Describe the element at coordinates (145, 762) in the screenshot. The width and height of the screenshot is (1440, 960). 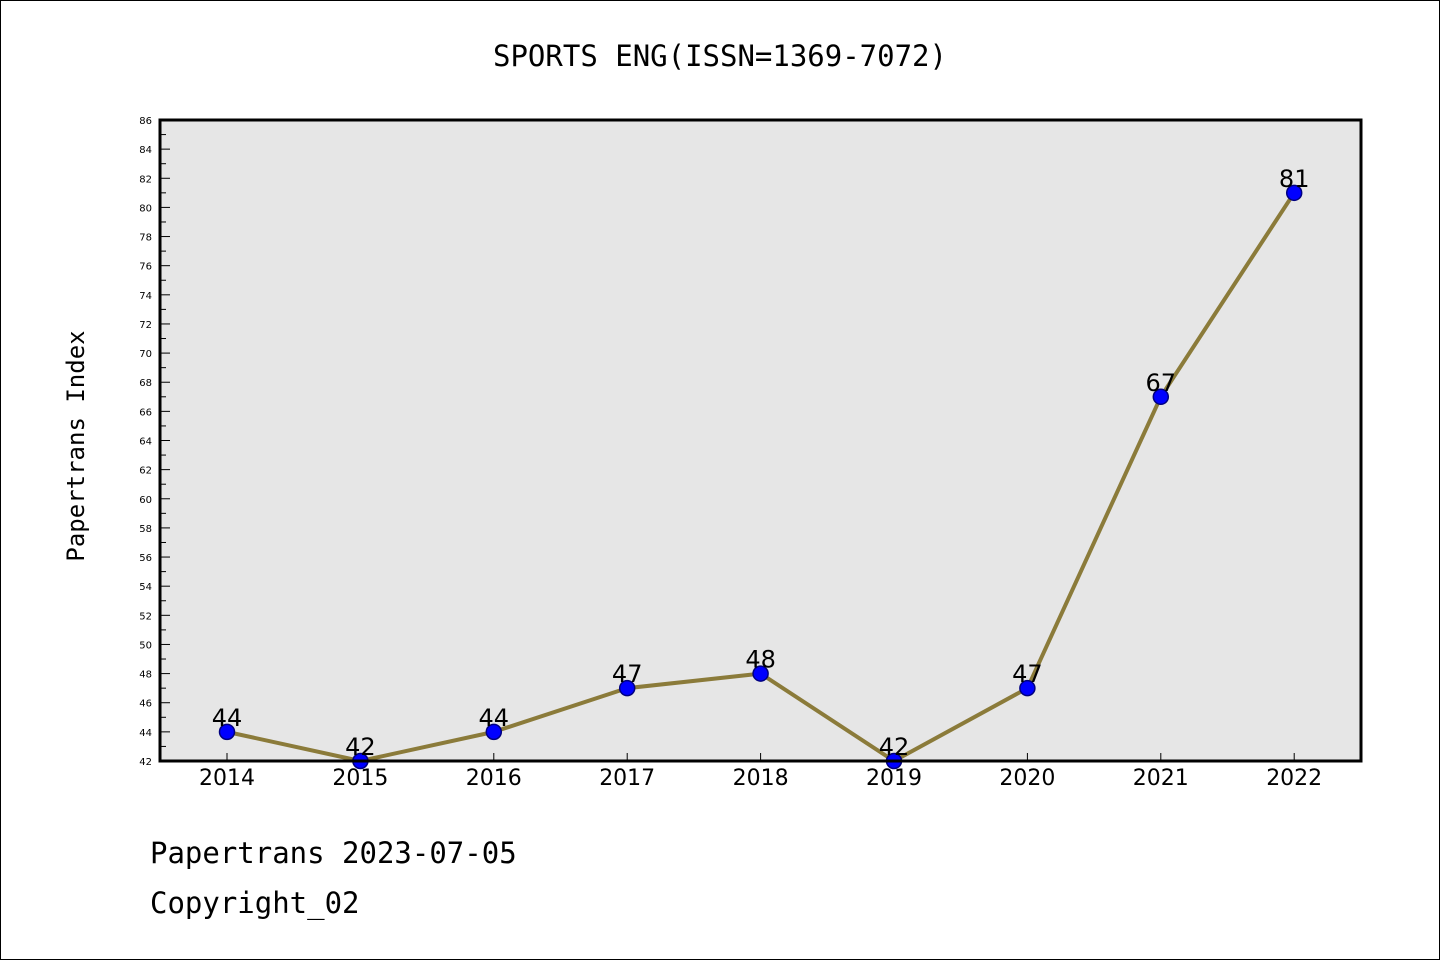
I see `y-tick-label: 42` at that location.